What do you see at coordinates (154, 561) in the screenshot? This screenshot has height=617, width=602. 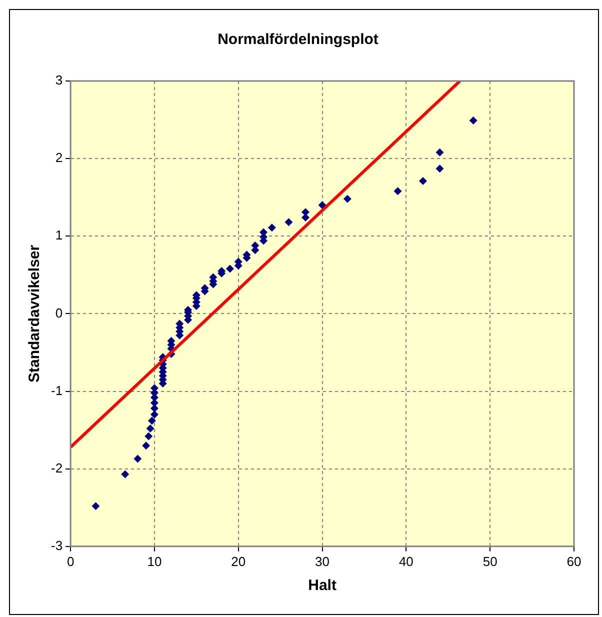 I see `x-tick-label: 10` at bounding box center [154, 561].